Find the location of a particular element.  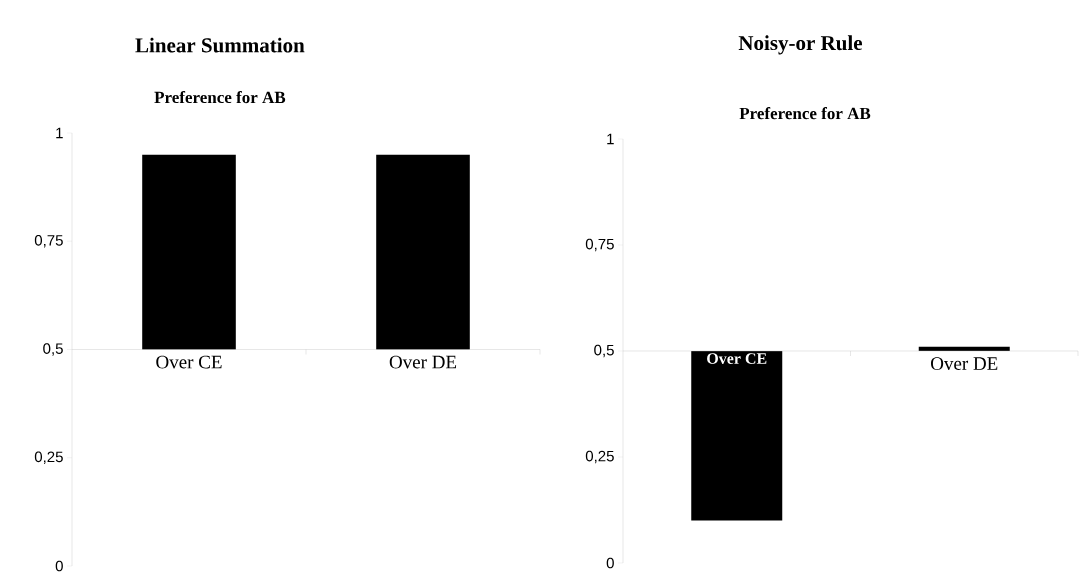

chart-title: Linear Summation is located at coordinates (220, 45).